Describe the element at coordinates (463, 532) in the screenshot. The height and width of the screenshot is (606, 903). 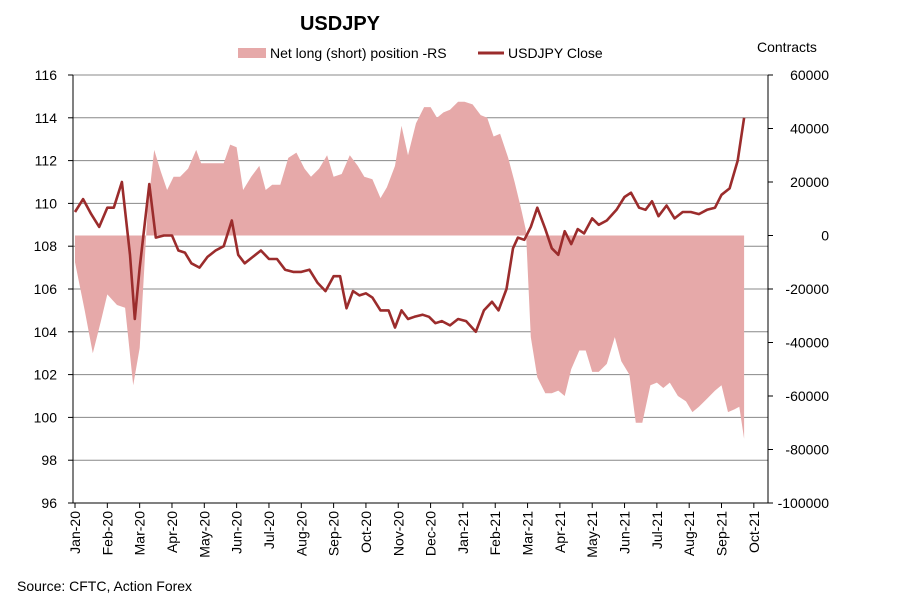
I see `x-tick-label: Jan-21` at that location.